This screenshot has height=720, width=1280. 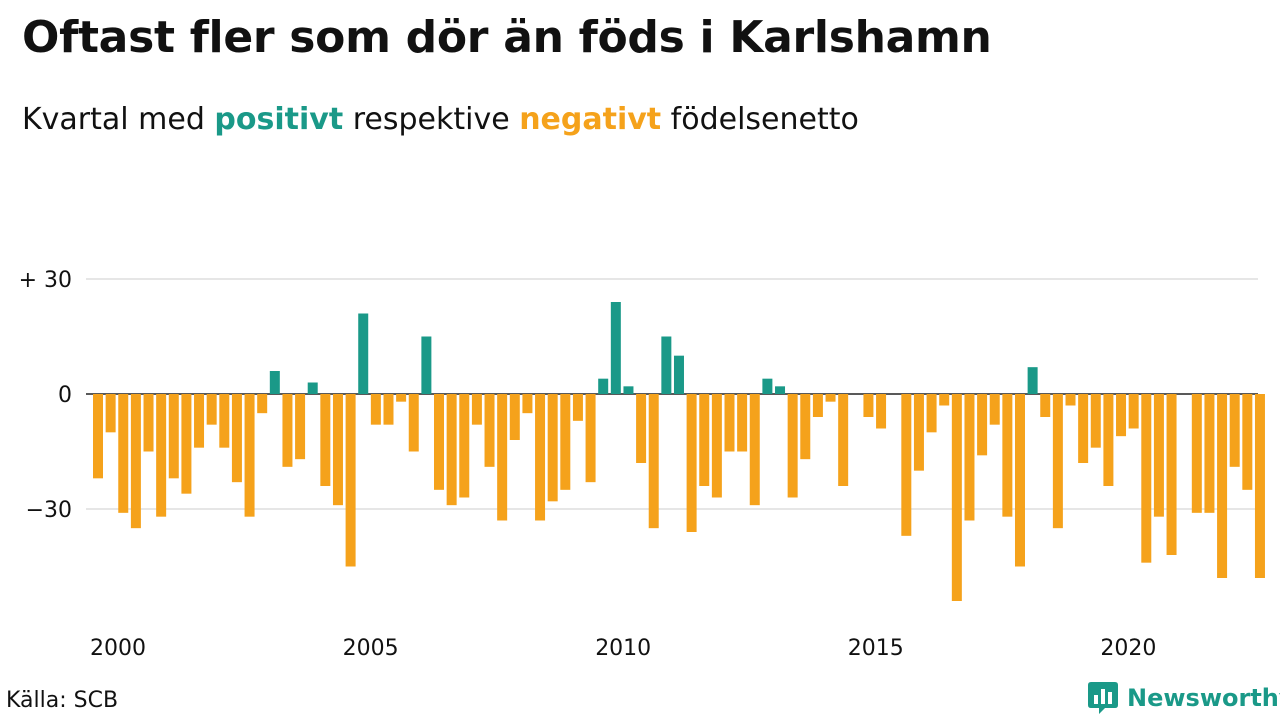 What do you see at coordinates (754, 450) in the screenshot?
I see `bar: 2013 K1: -29` at bounding box center [754, 450].